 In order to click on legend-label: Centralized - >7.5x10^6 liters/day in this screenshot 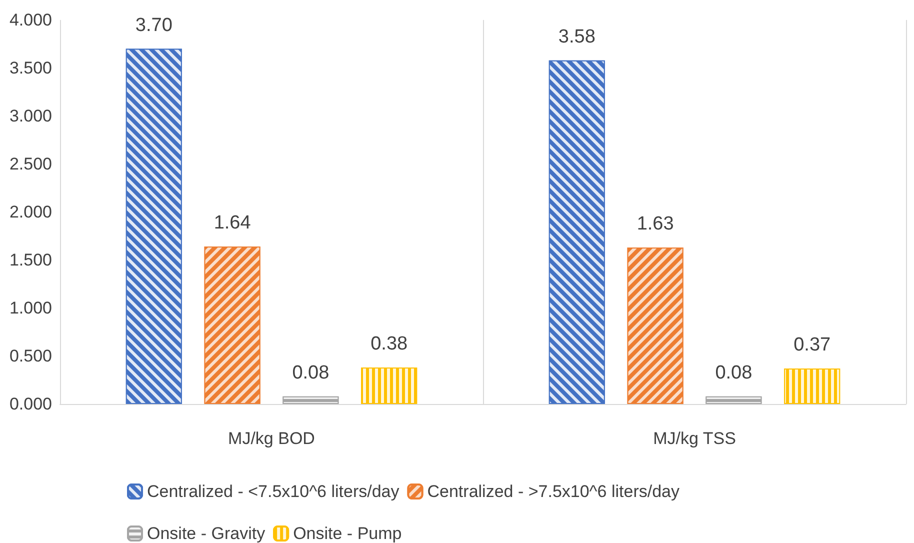, I will do `click(553, 491)`.